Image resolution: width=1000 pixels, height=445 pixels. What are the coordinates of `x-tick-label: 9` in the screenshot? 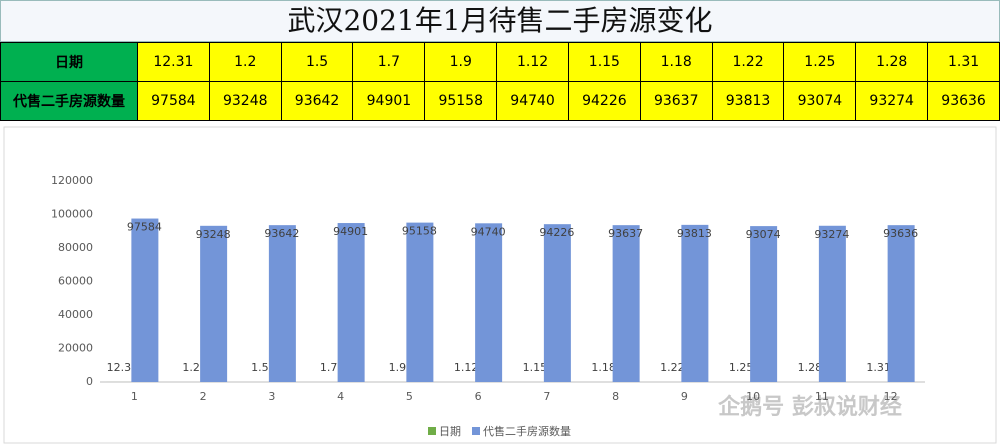 It's located at (684, 396).